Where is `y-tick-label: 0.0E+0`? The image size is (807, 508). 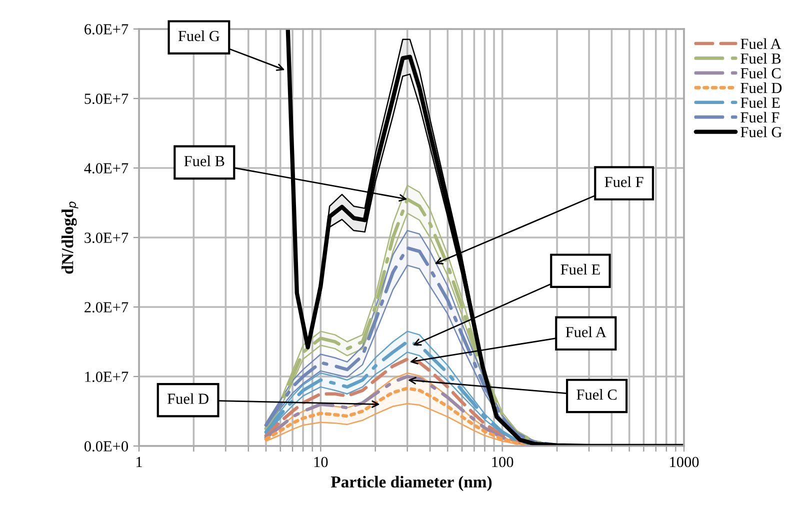 y-tick-label: 0.0E+0 is located at coordinates (106, 446).